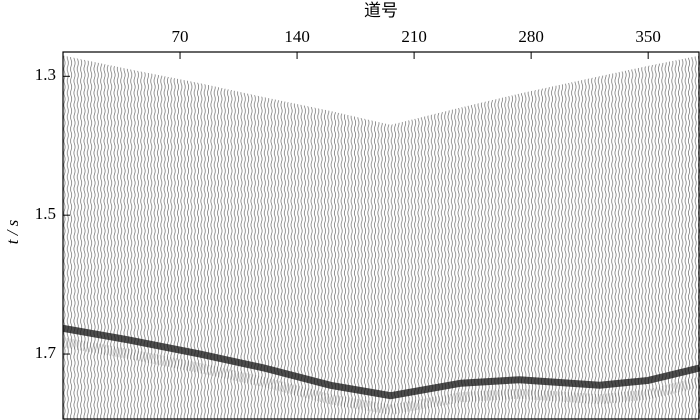  Describe the element at coordinates (381, 10) in the screenshot. I see `x-axis-label: 道号` at that location.